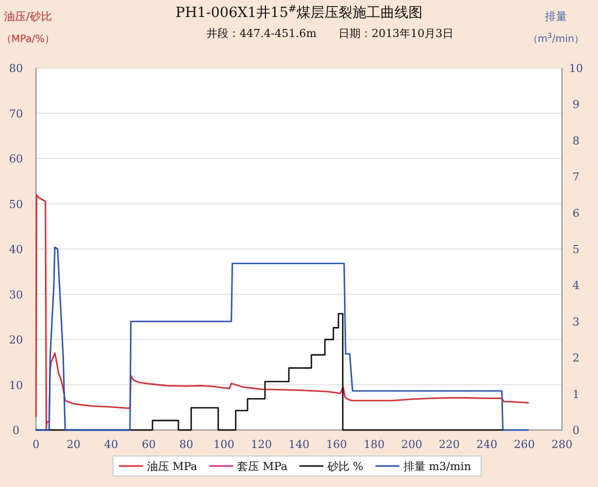 Image resolution: width=598 pixels, height=487 pixels. I want to click on y-tick-label: 0, so click(16, 430).